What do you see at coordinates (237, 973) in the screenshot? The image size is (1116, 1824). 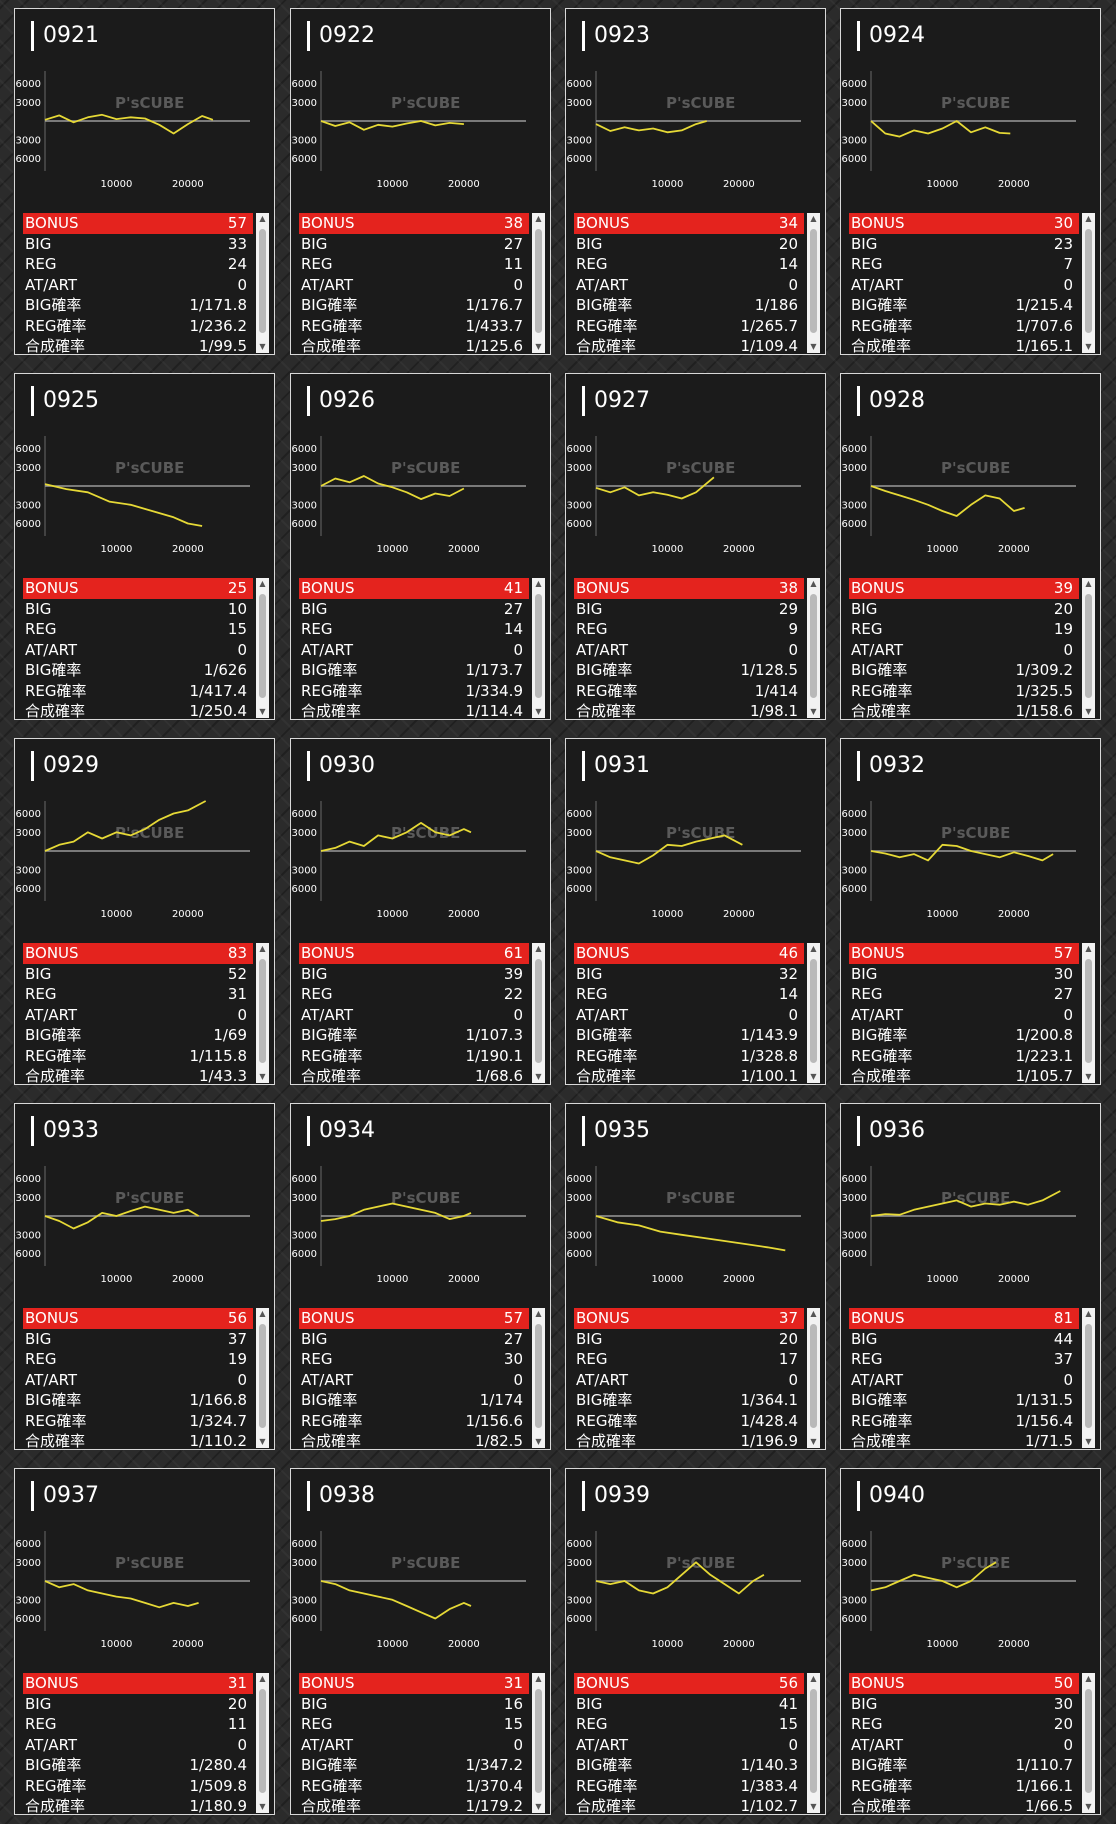 I see `stat-value: 52` at bounding box center [237, 973].